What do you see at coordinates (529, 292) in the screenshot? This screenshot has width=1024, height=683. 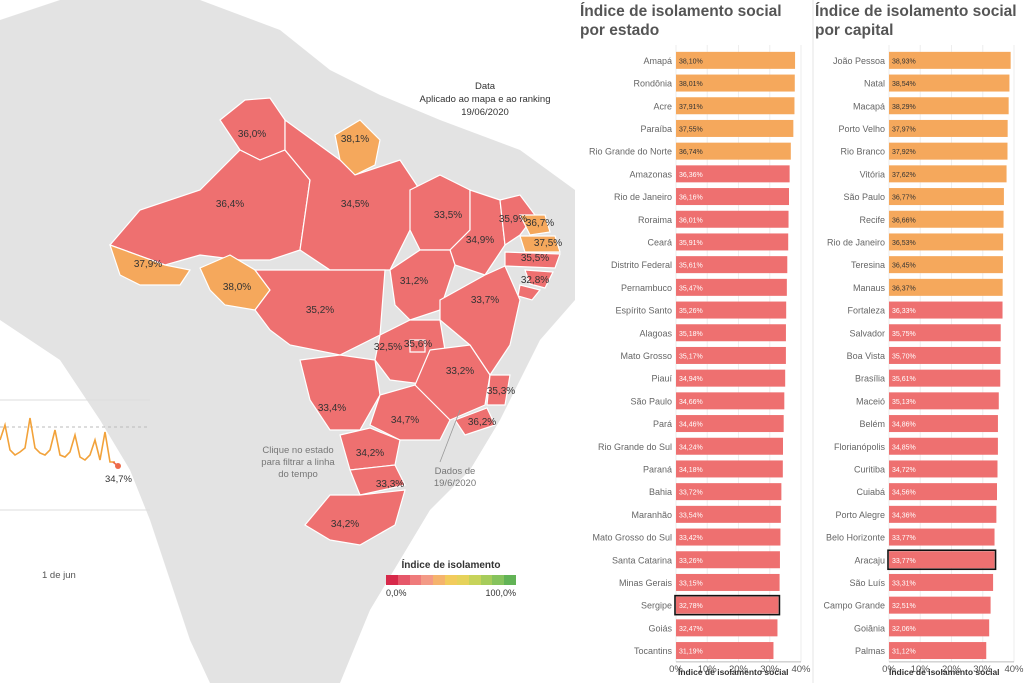 I see `state-sergipe` at bounding box center [529, 292].